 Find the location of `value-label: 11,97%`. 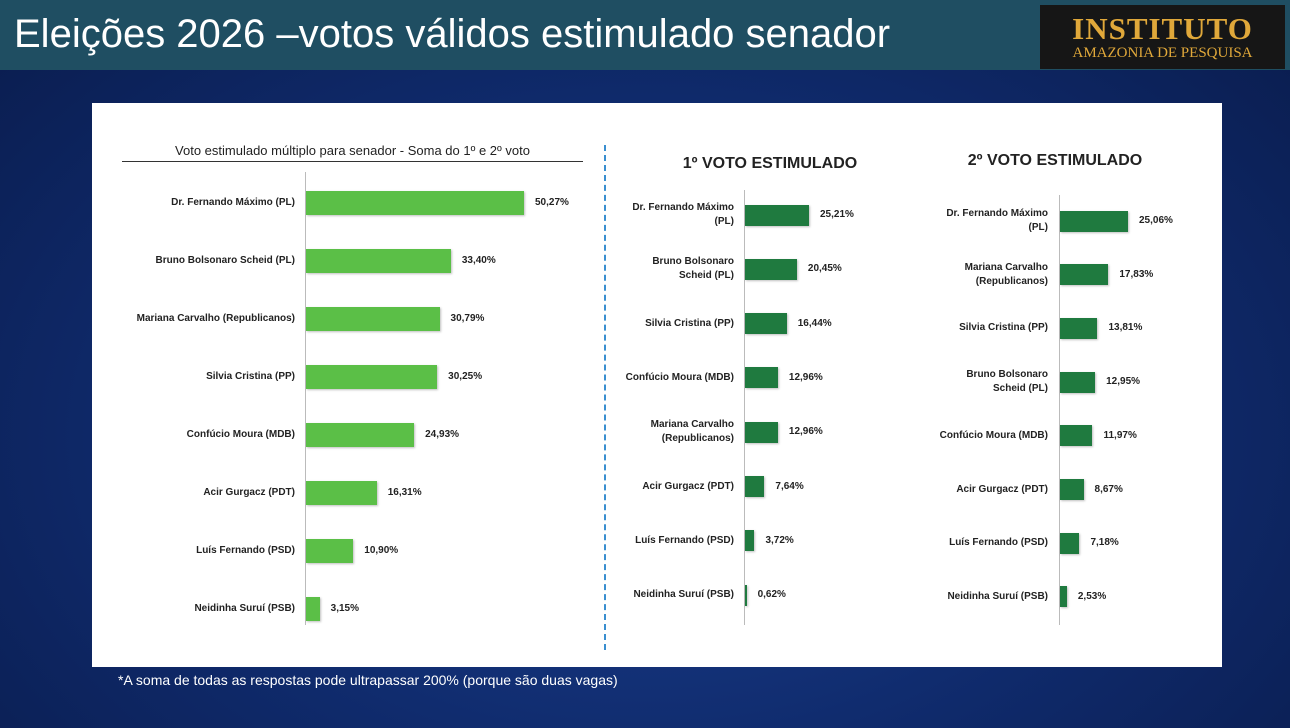

value-label: 11,97% is located at coordinates (1120, 435).